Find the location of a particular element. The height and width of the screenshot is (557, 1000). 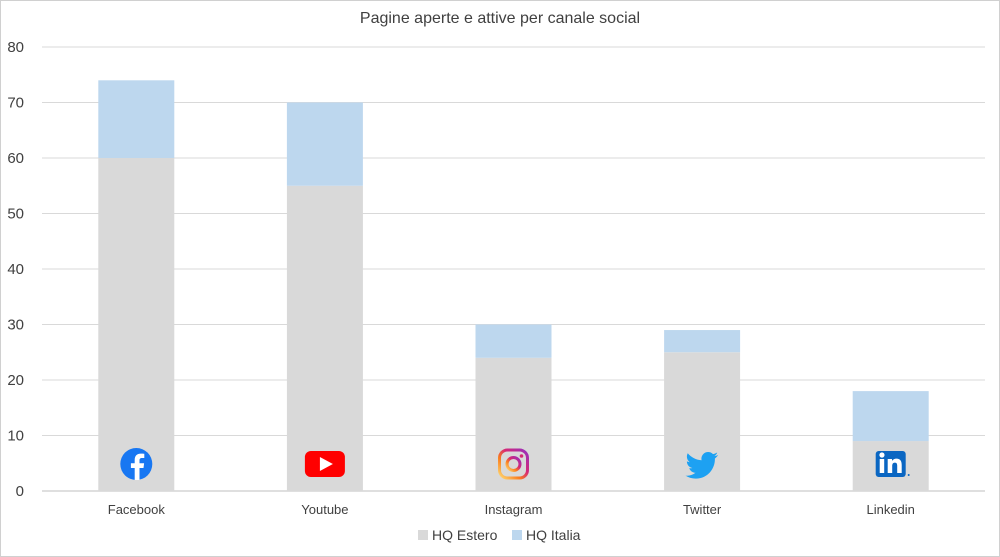

x-tick-label: Facebook is located at coordinates (137, 509).